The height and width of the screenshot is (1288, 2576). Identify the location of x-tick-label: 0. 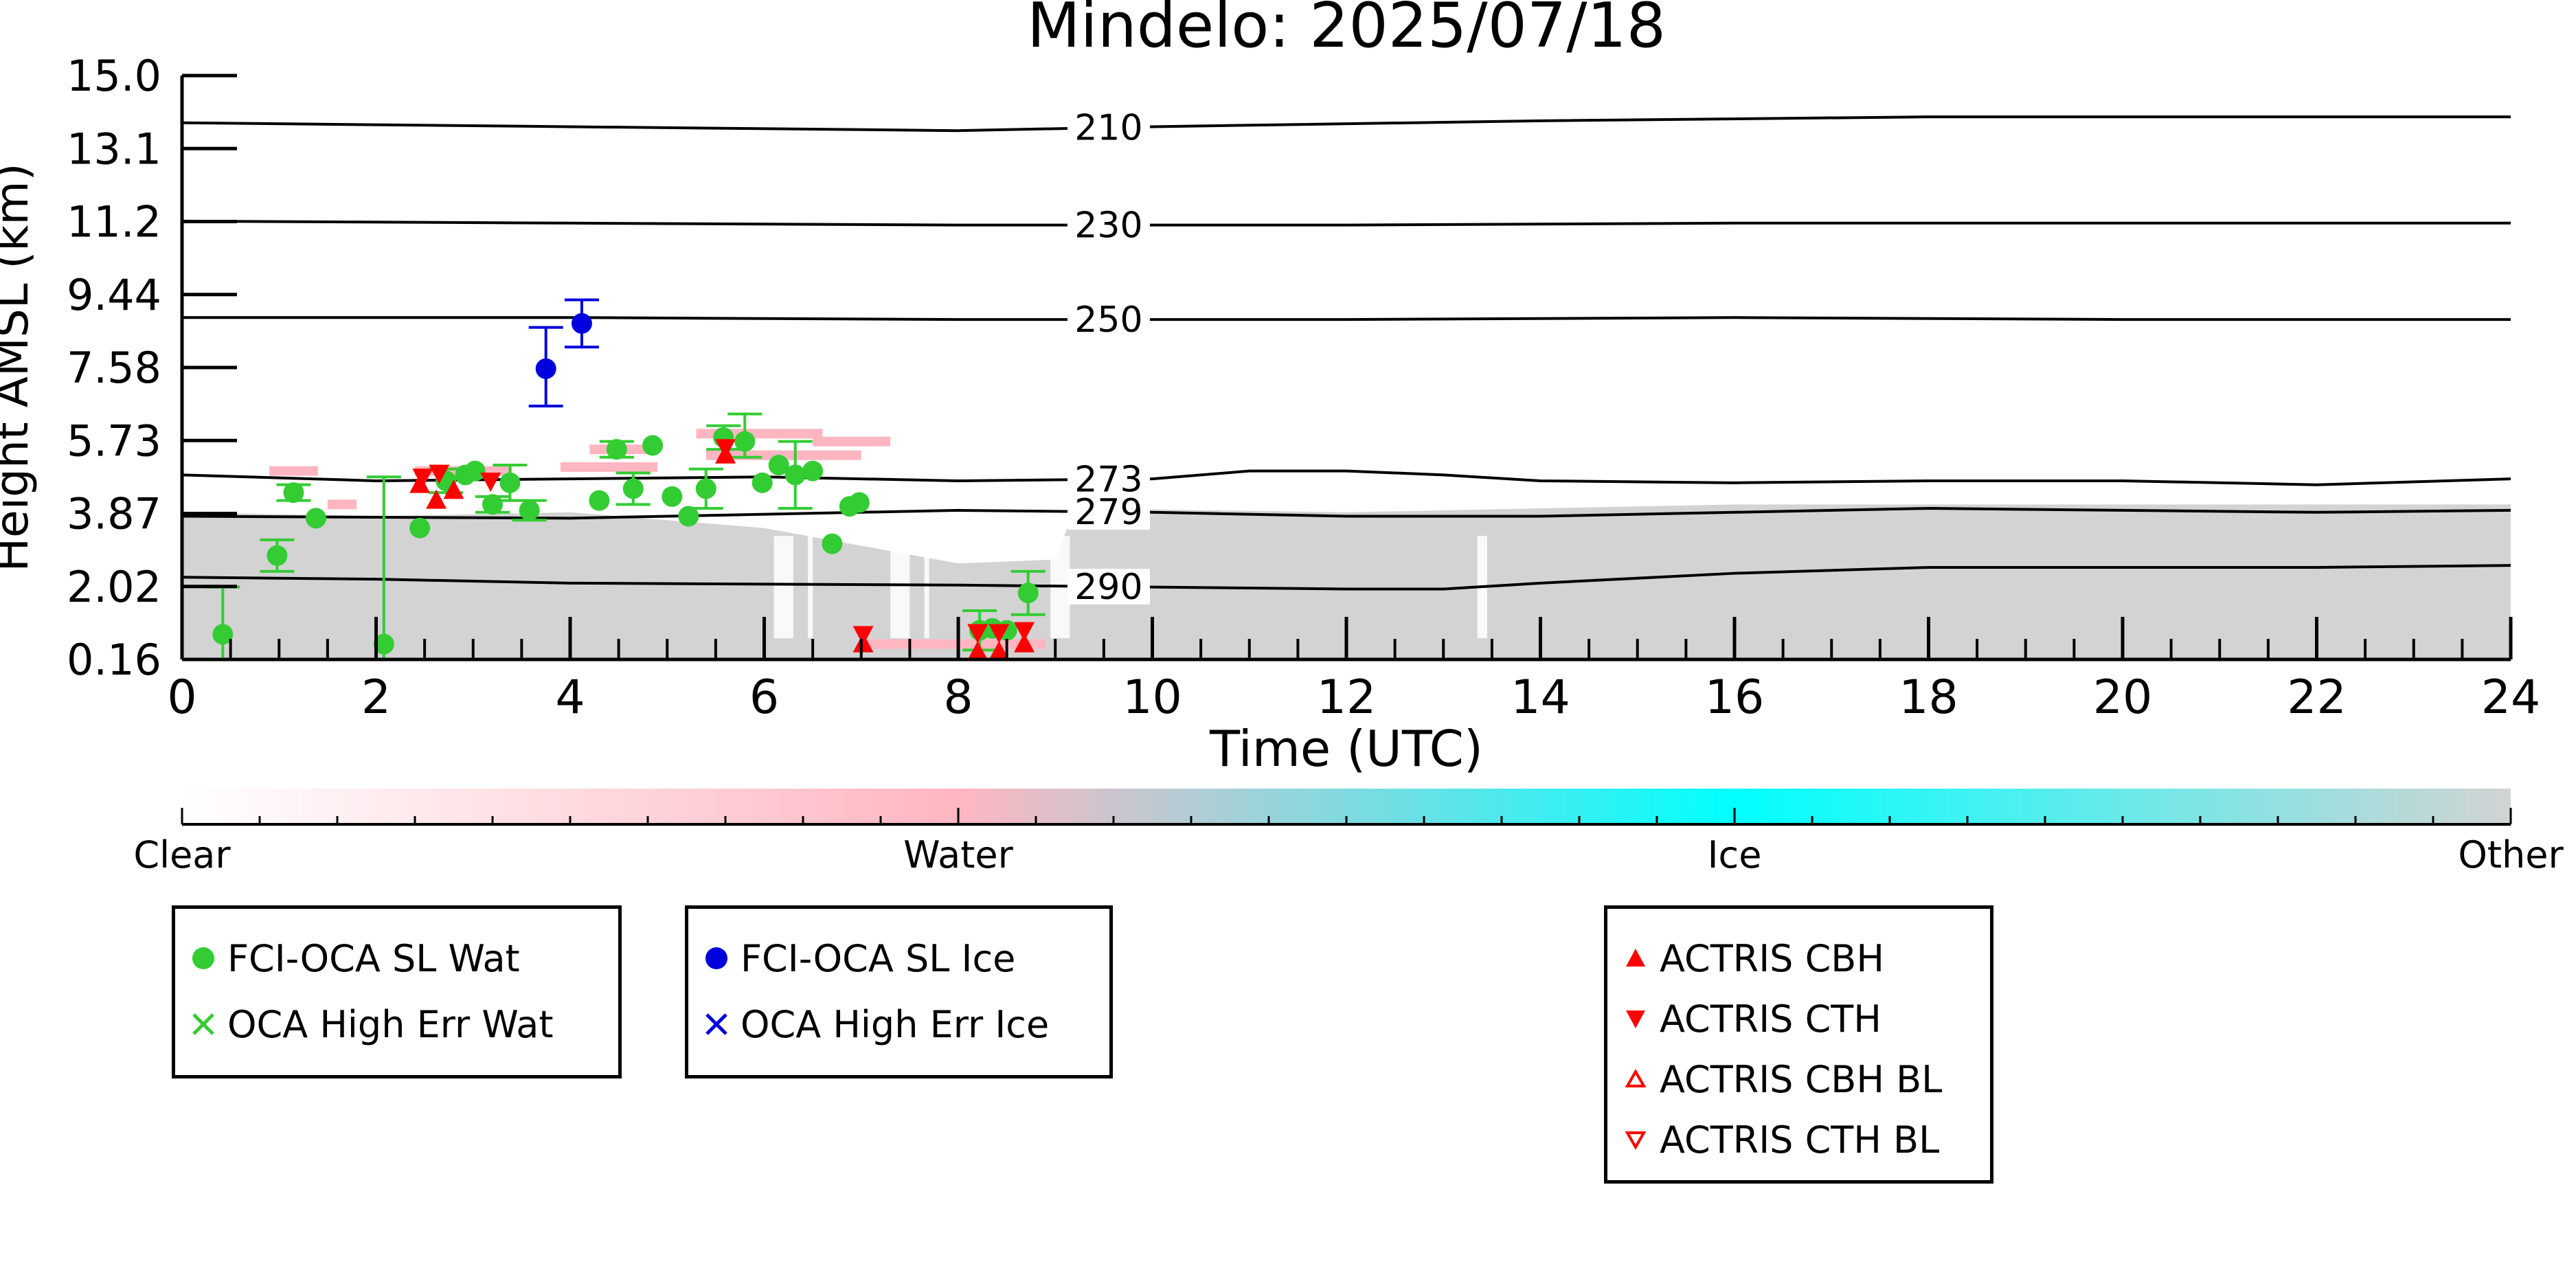
(181, 697).